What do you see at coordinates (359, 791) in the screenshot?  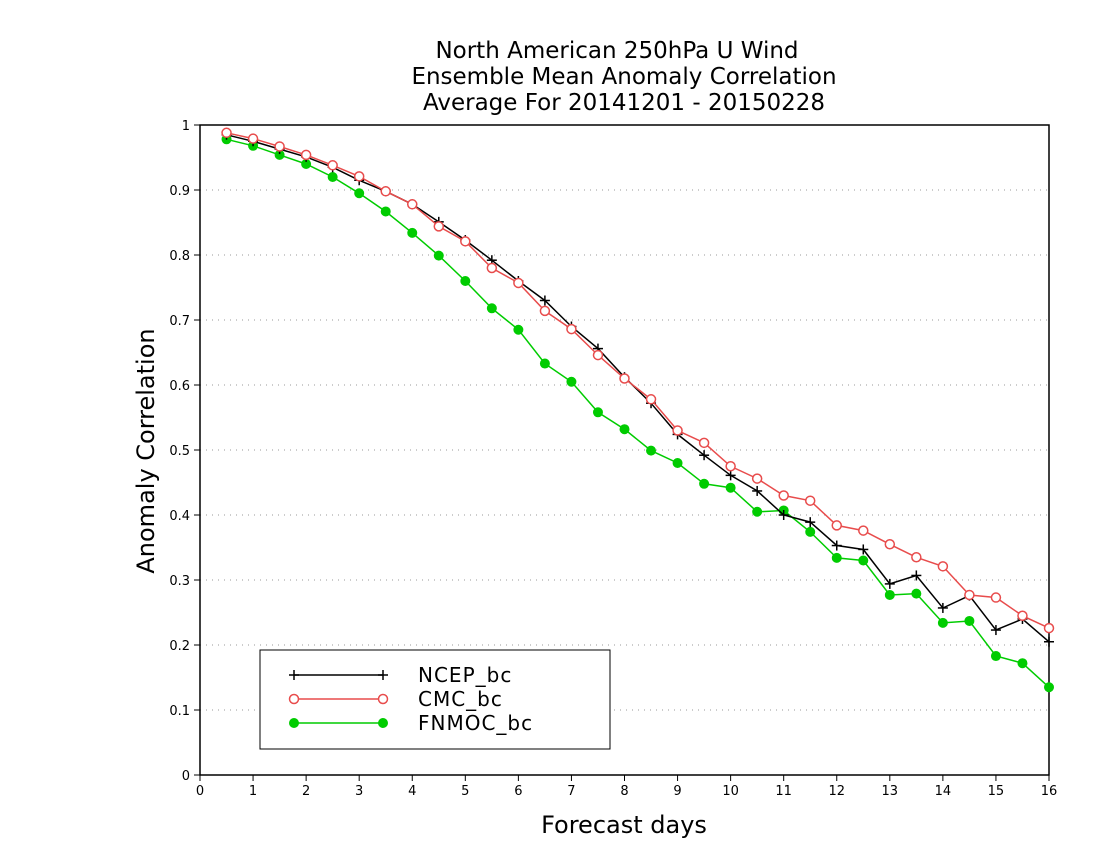 I see `x-tick-label: 3` at bounding box center [359, 791].